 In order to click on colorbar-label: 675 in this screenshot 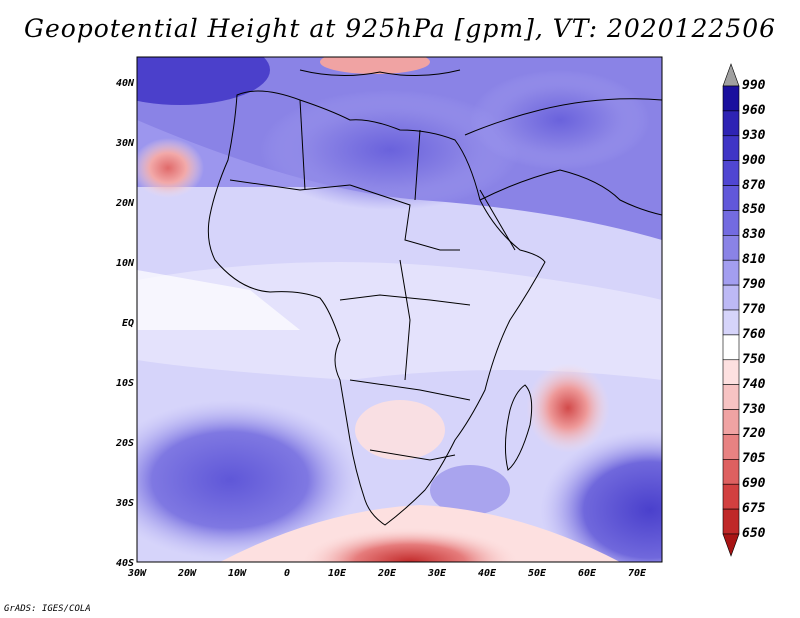, I will do `click(754, 509)`.